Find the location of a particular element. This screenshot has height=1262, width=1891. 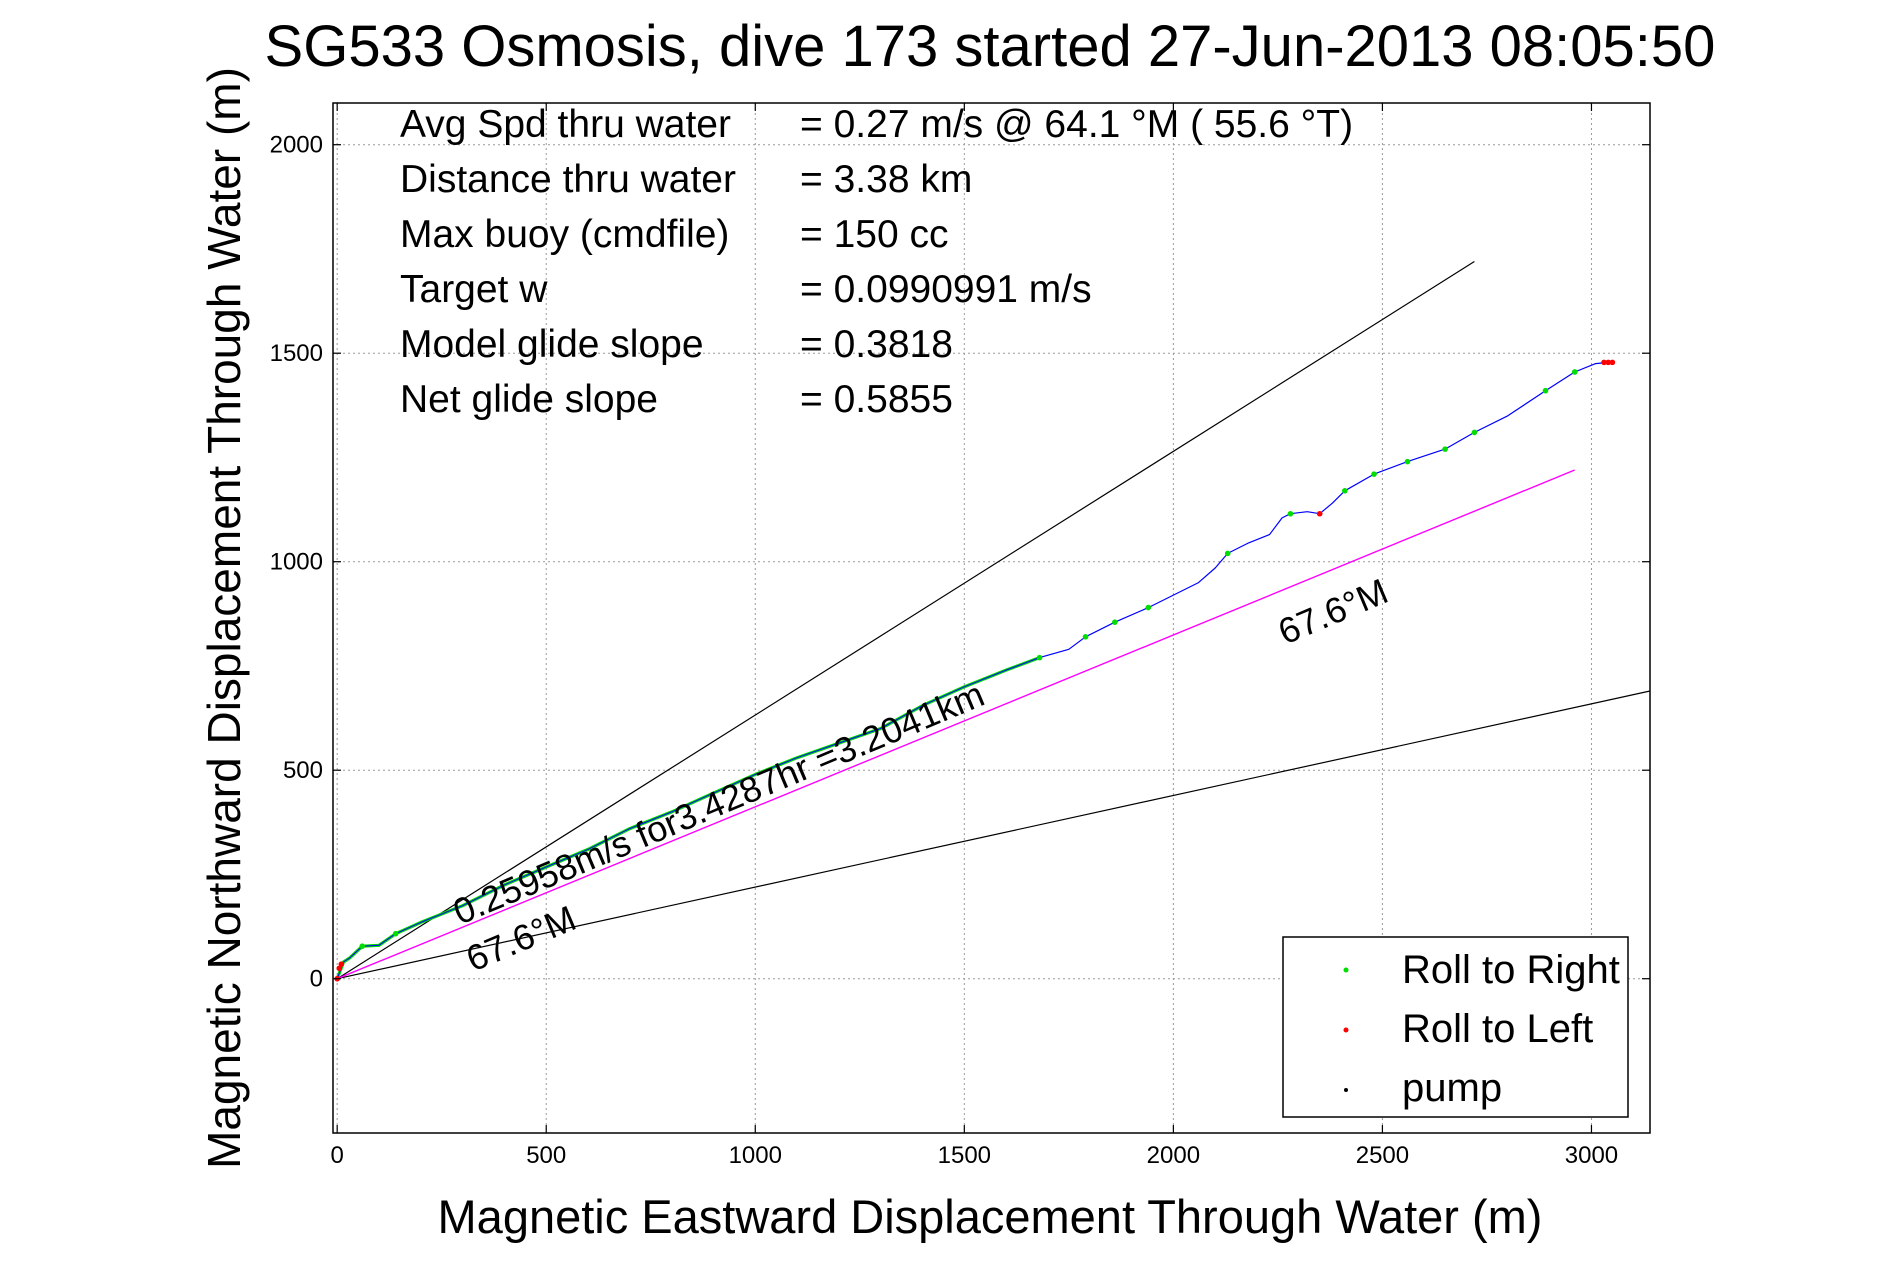

legend-label-roll-left: Roll to Left is located at coordinates (1497, 1029).